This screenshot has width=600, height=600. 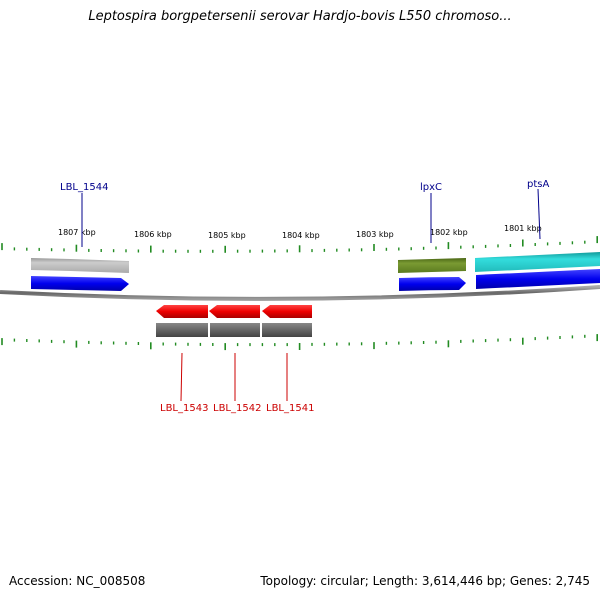 What do you see at coordinates (432, 284) in the screenshot?
I see `cds-lpxC` at bounding box center [432, 284].